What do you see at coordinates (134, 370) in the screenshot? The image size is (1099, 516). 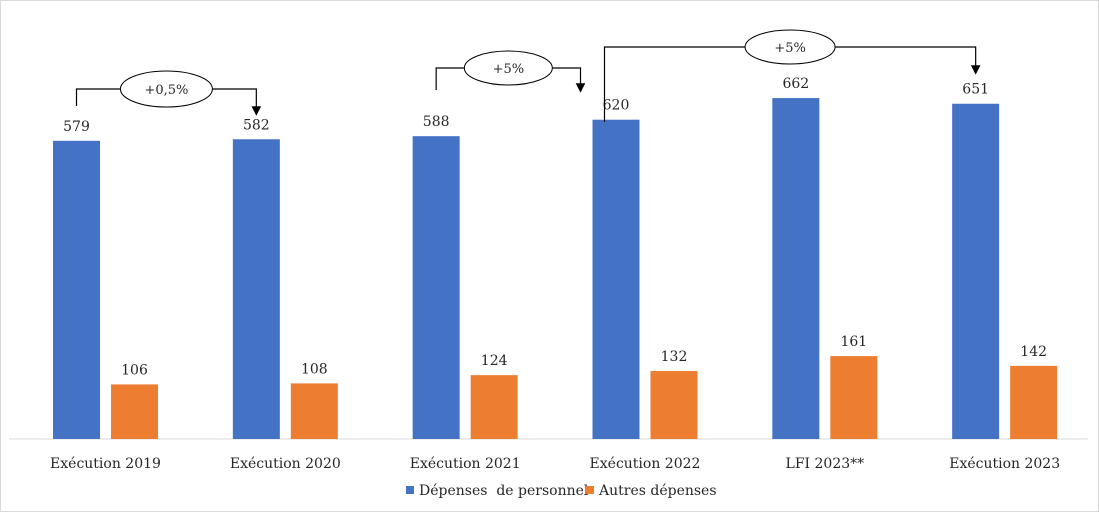 I see `value-label-autres-d-penses-ex-cution-2019: 106` at bounding box center [134, 370].